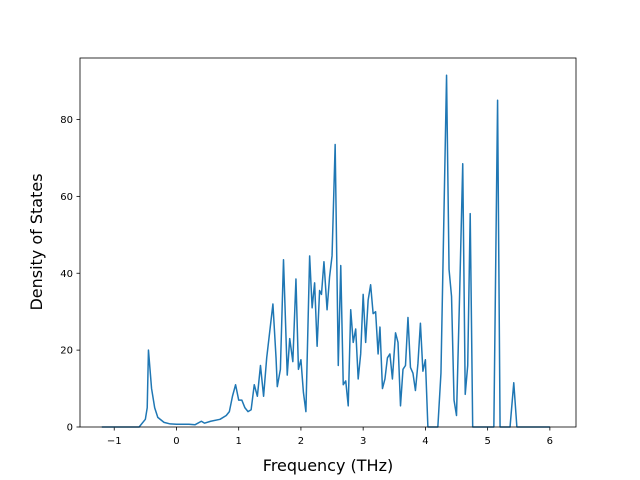 The height and width of the screenshot is (480, 640). I want to click on x-tick-label: 0, so click(176, 441).